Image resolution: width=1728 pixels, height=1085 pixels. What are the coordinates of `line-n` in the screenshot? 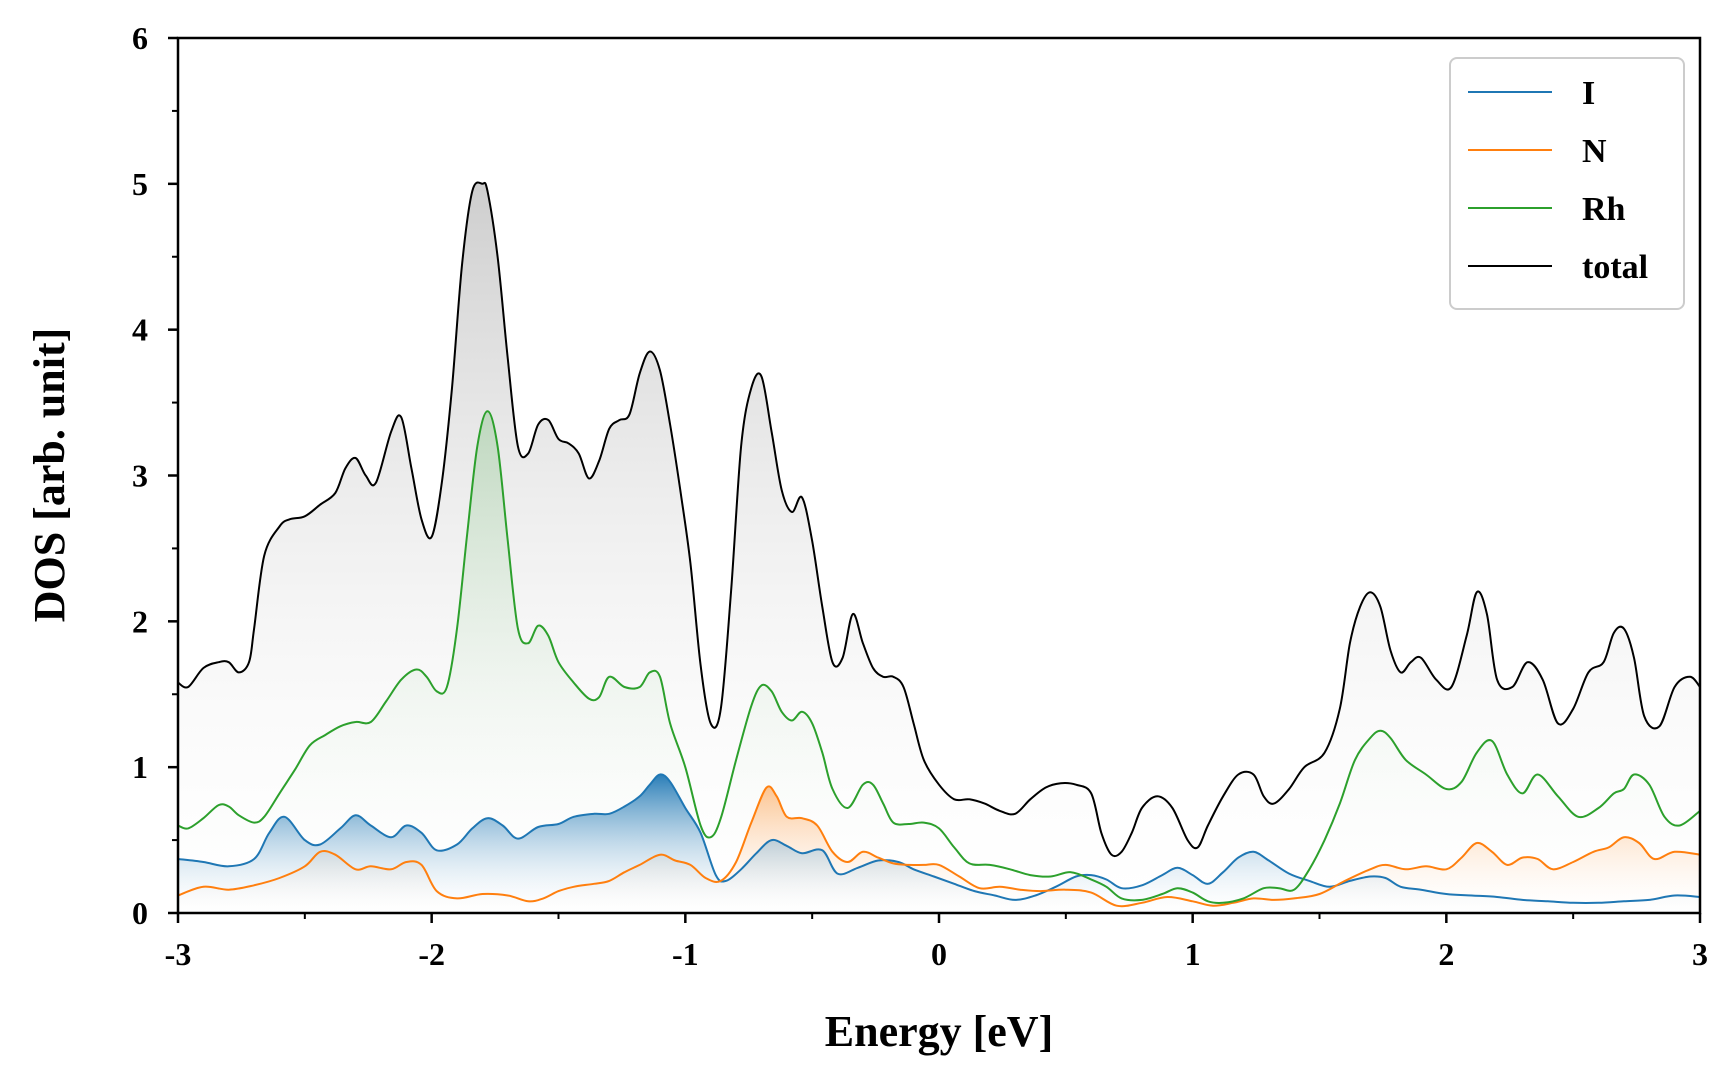 It's located at (939, 846).